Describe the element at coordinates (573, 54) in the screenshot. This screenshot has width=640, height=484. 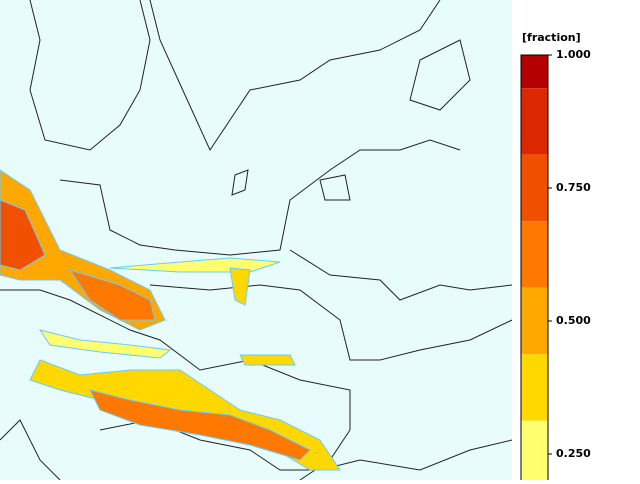
I see `colorbar-tick-label: 1.000` at that location.